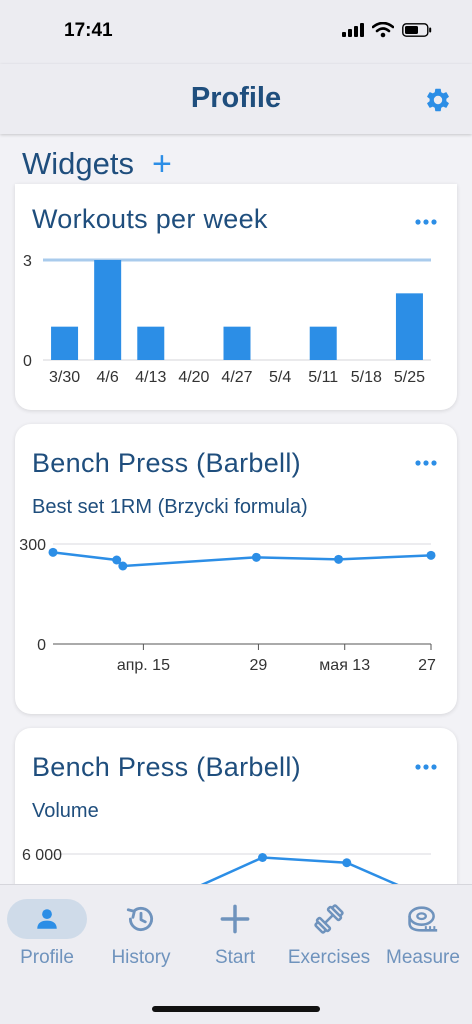  Describe the element at coordinates (344, 665) in the screenshot. I see `x-tick-label: мая 13` at that location.